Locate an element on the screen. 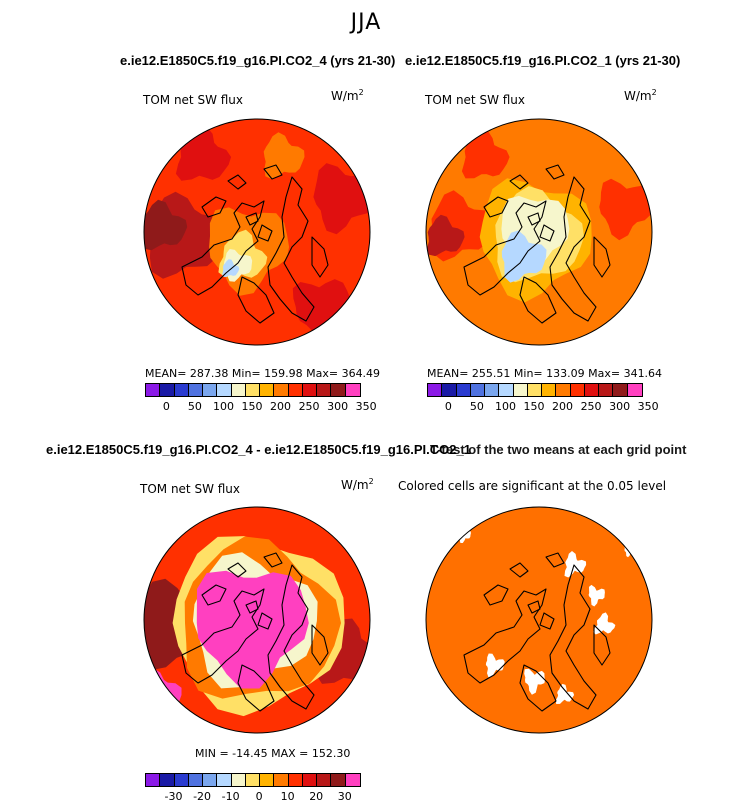  panel-1-map is located at coordinates (257, 232).